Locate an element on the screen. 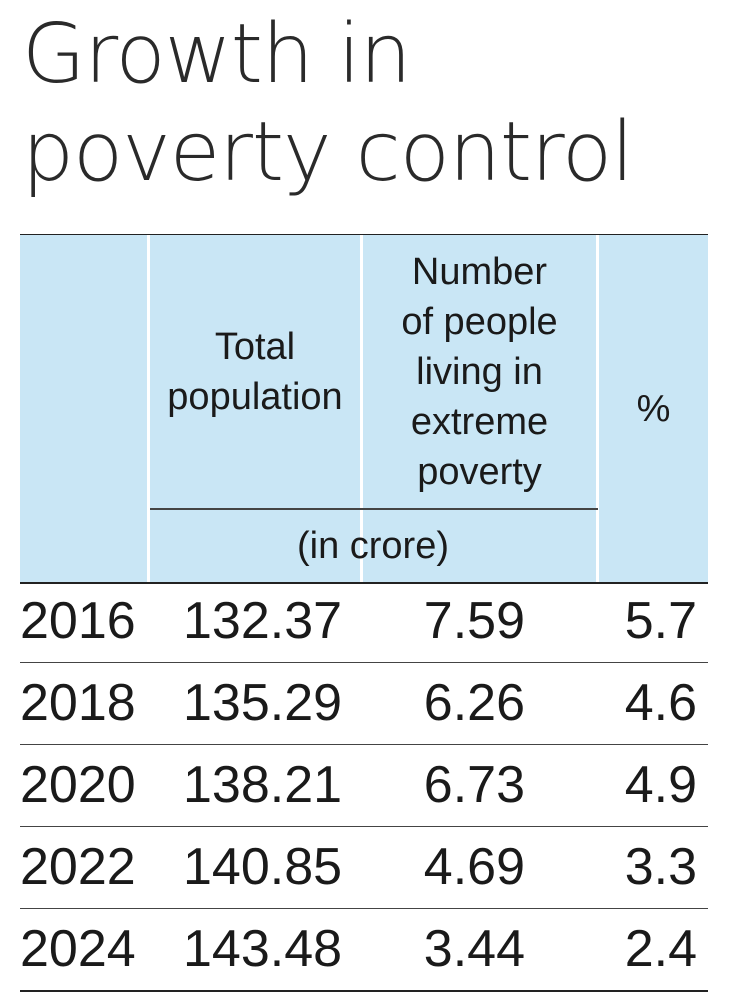 The width and height of the screenshot is (730, 1001). header-percent: % is located at coordinates (653, 408).